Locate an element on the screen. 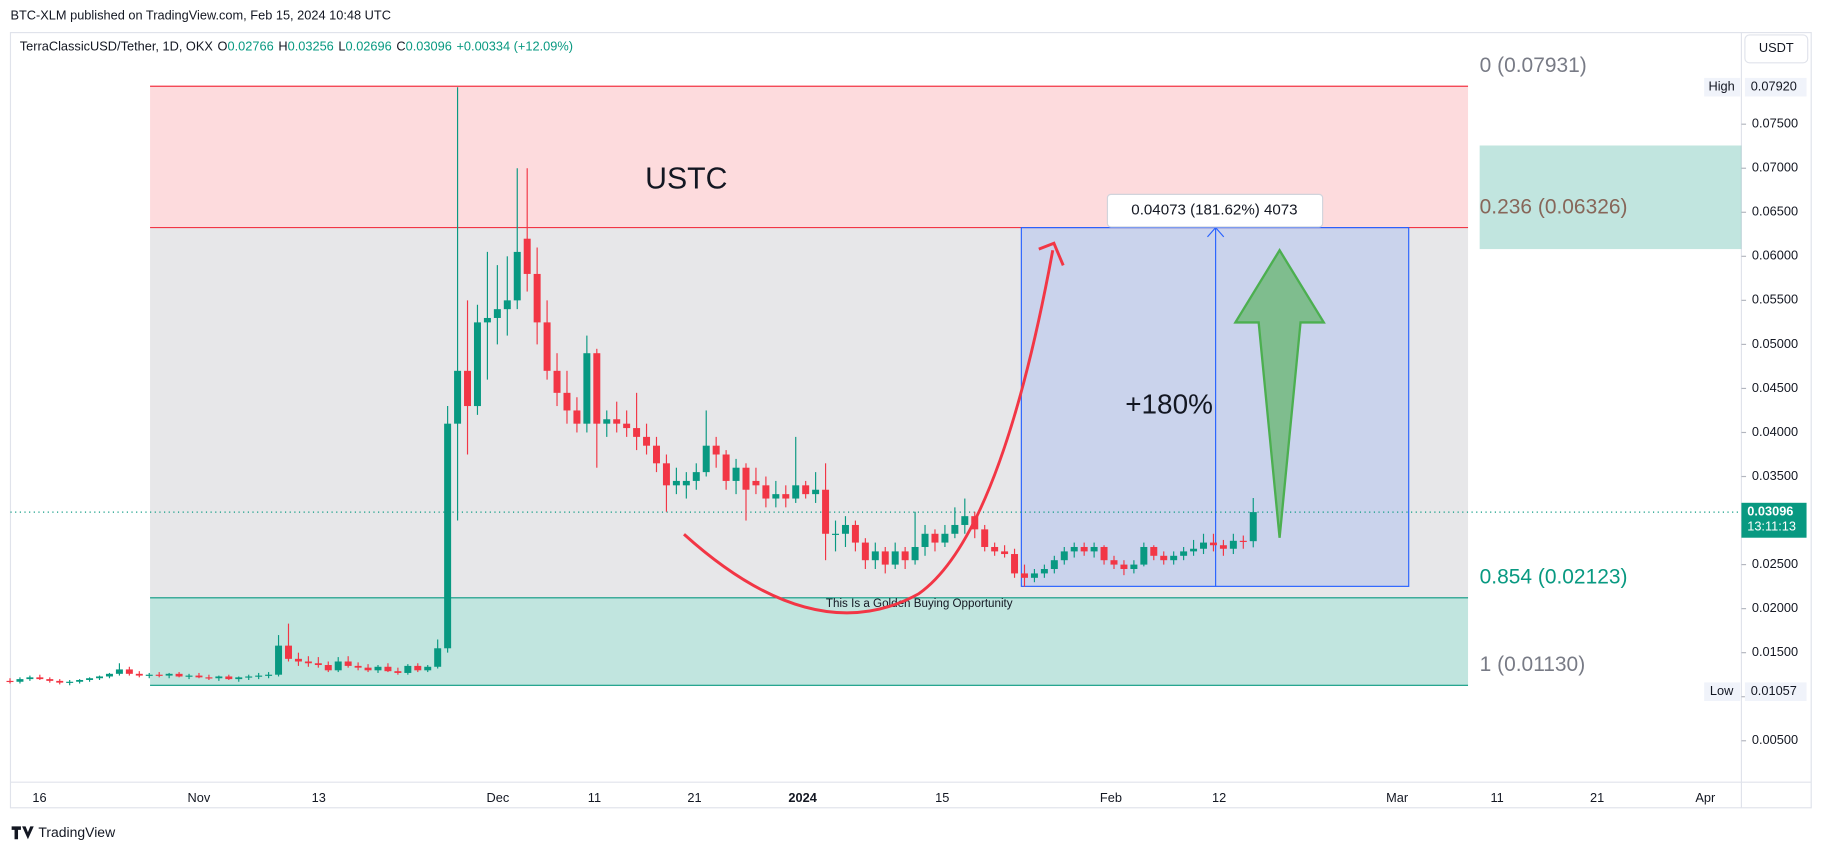 The width and height of the screenshot is (1824, 852). legend-value: 0.03256 is located at coordinates (311, 46).